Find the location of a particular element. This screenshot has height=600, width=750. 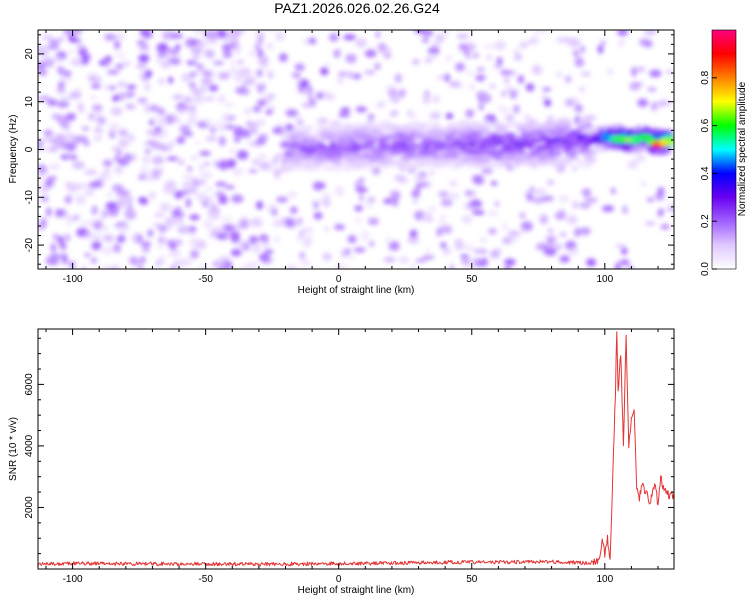

figure-title: PAZ1.2026.026.02.26.G24 is located at coordinates (357, 8).